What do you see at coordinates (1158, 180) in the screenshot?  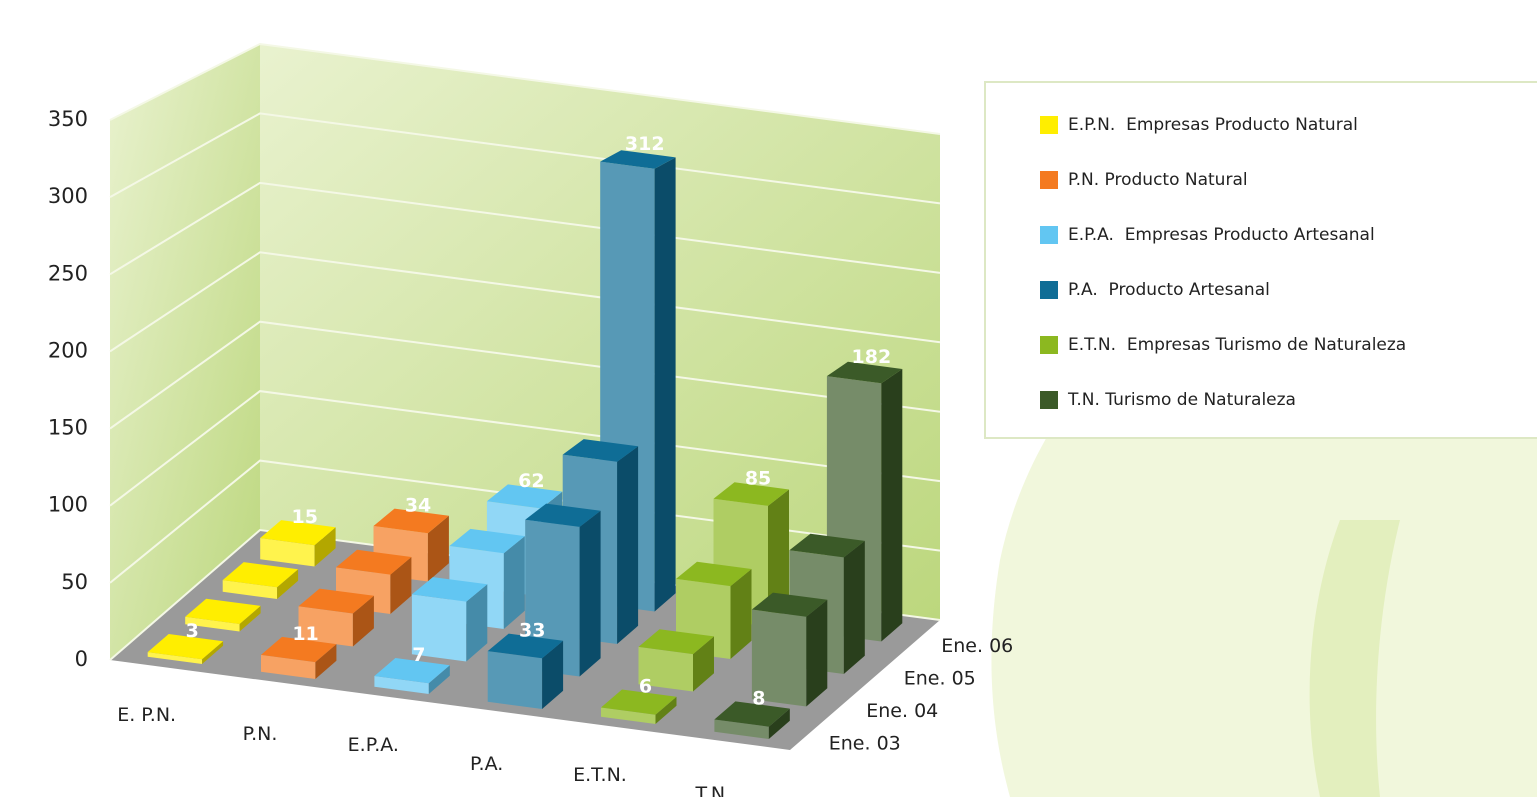 I see `legend-label: P.N. Producto Natural` at bounding box center [1158, 180].